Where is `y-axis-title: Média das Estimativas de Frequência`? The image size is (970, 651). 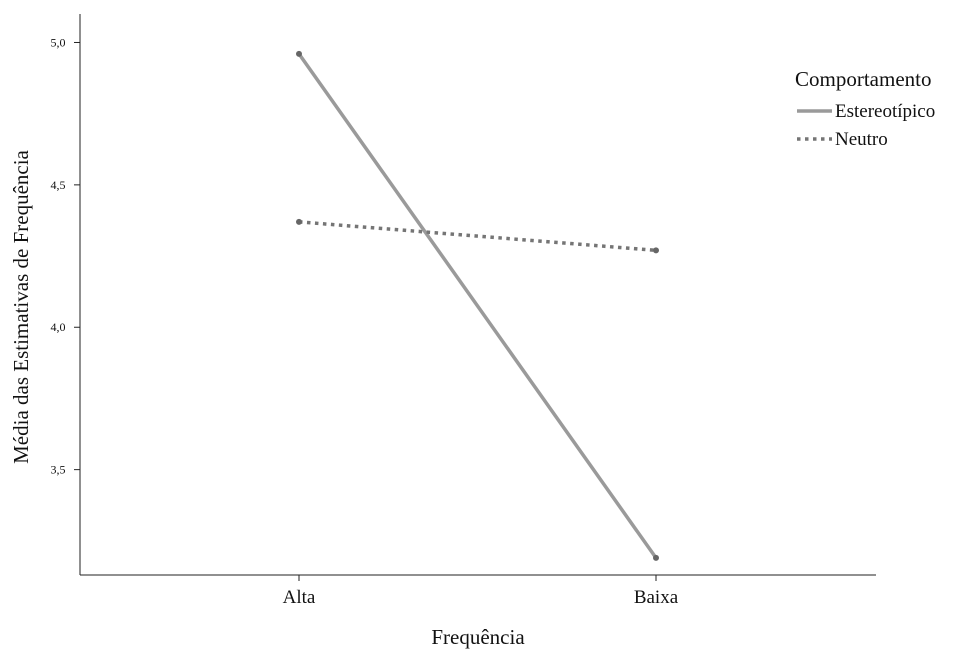
y-axis-title: Média das Estimativas de Frequência is located at coordinates (21, 306).